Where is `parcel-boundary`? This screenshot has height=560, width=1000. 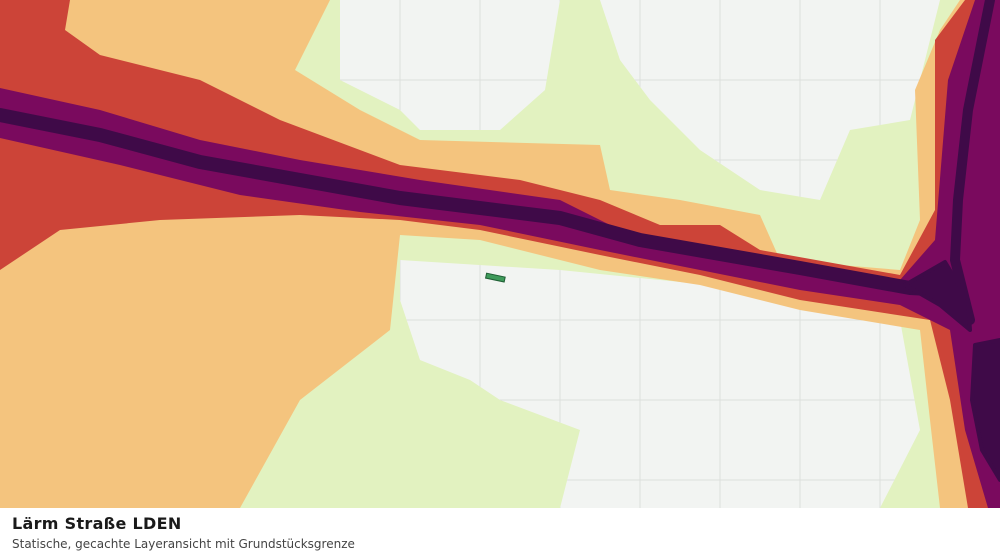 parcel-boundary is located at coordinates (495, 277).